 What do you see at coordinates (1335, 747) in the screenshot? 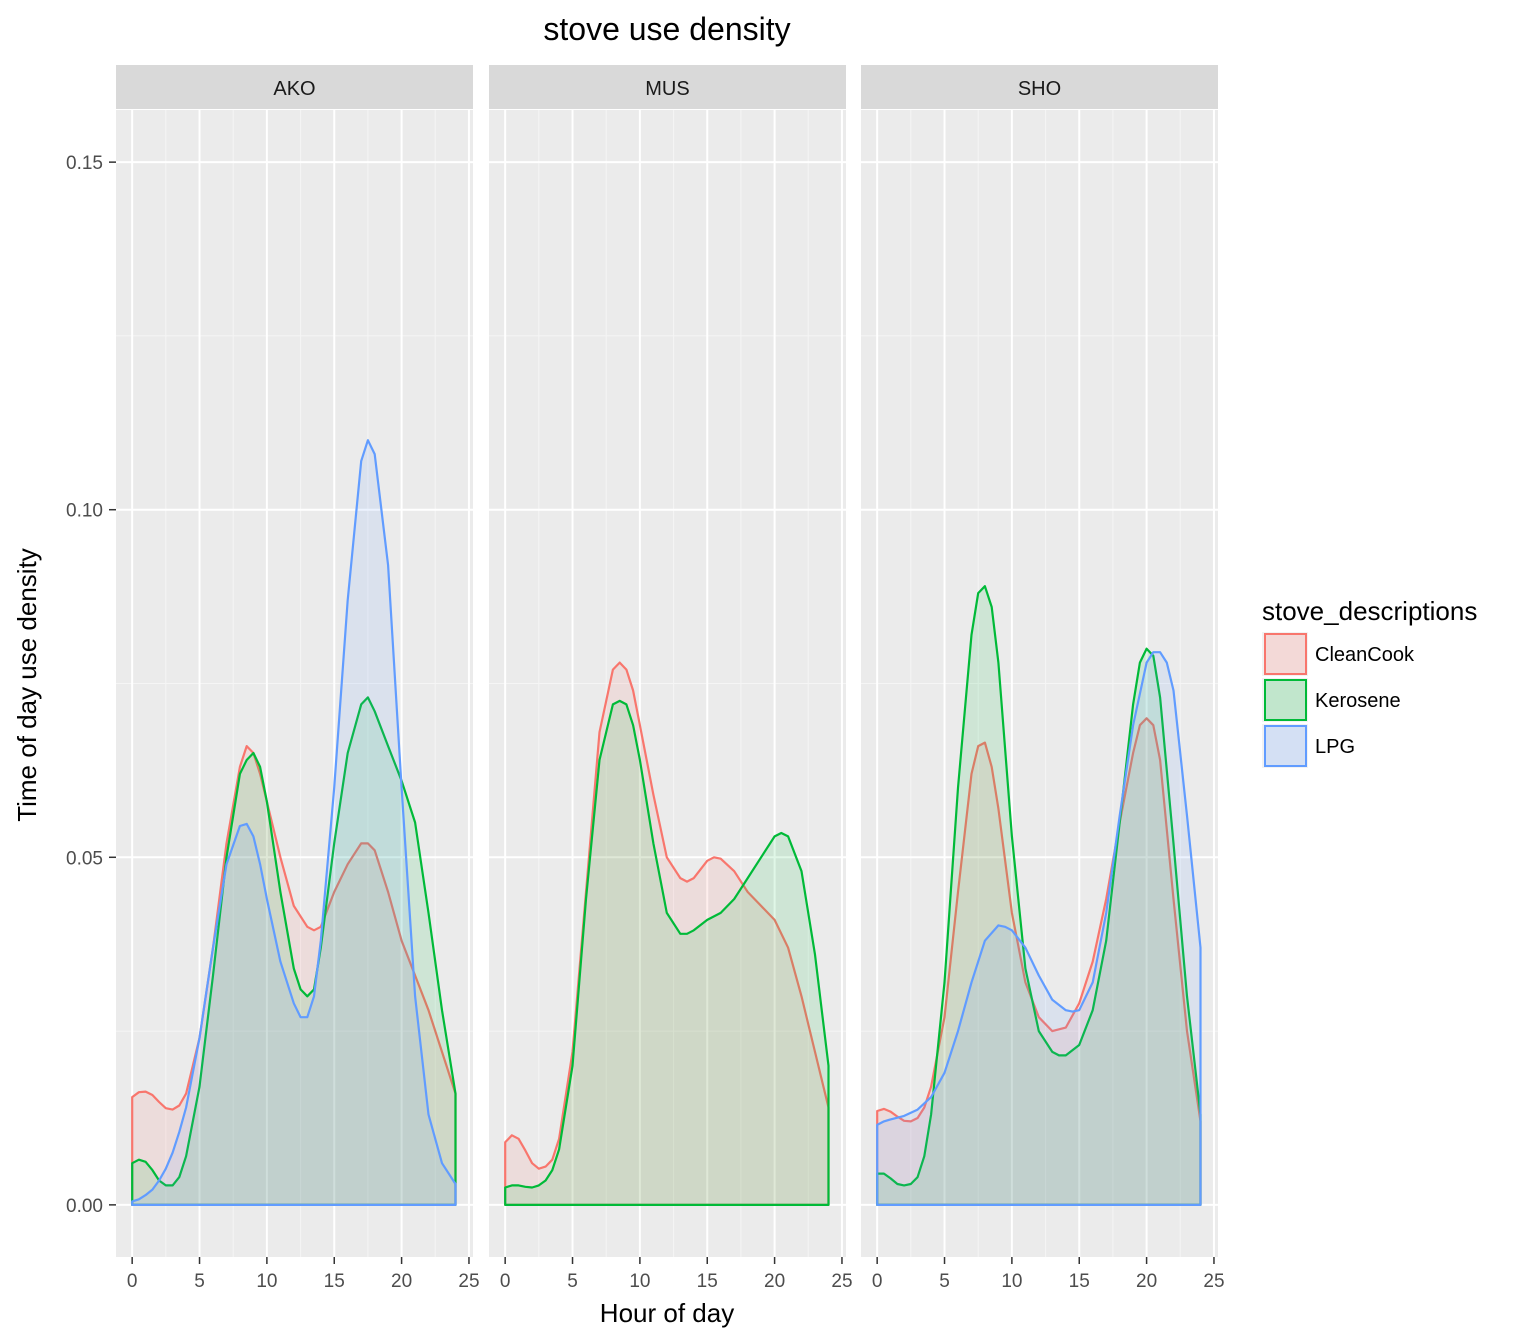
I see `legend-label: LPG` at bounding box center [1335, 747].